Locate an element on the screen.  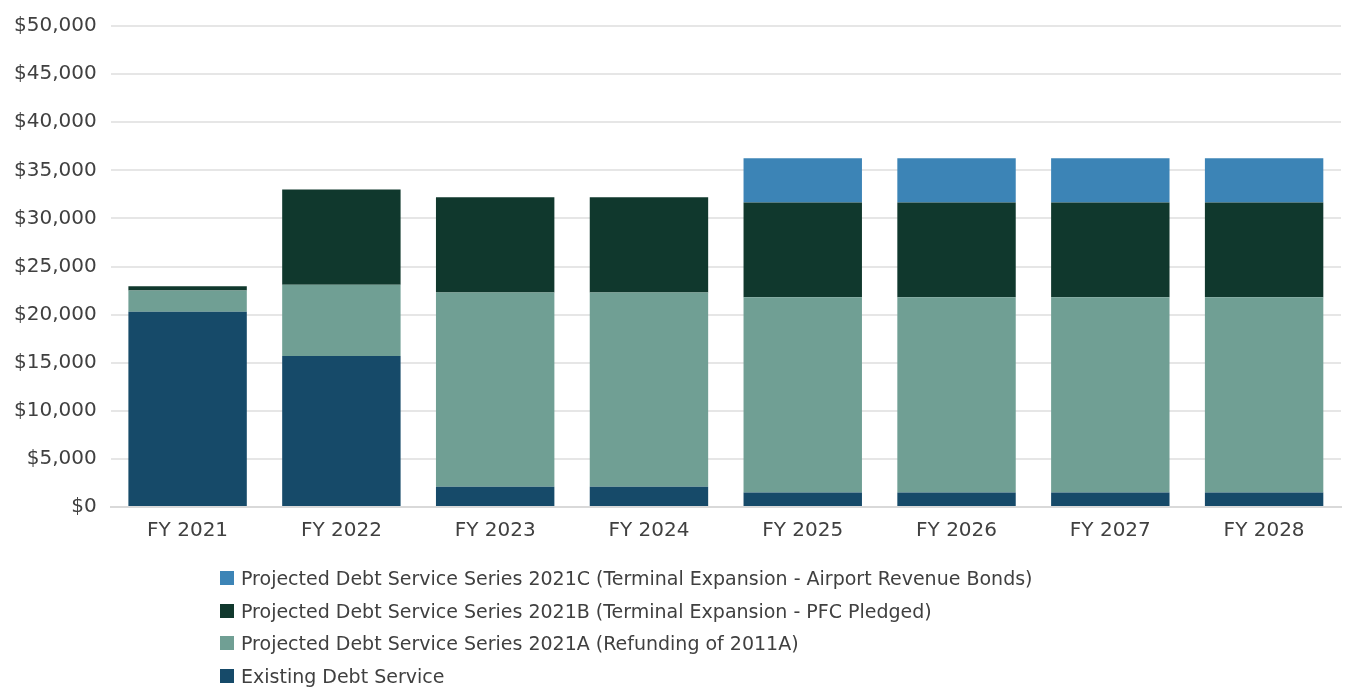
y-tick-label: $10,000 is located at coordinates (55, 409).